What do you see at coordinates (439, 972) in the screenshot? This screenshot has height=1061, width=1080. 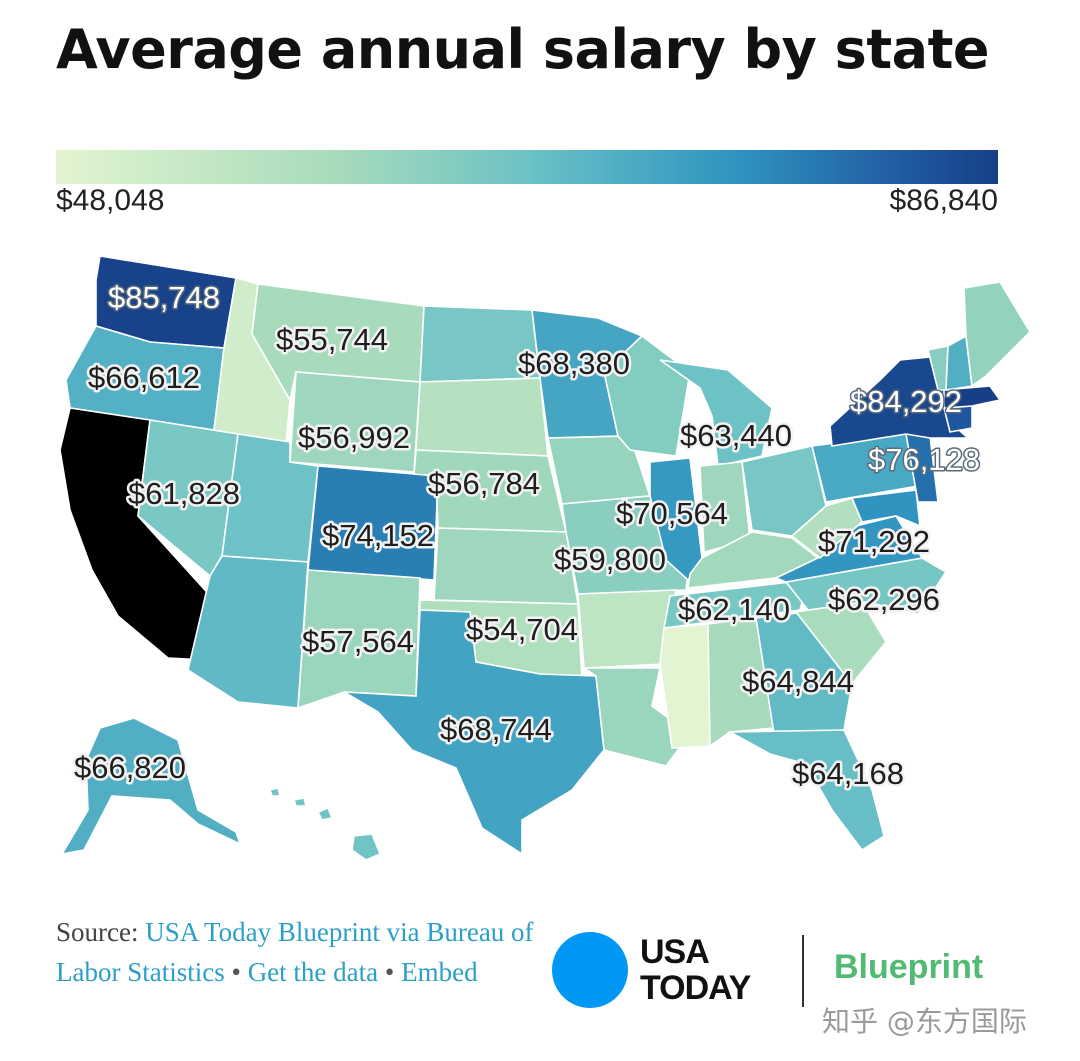 I see `embed-link: Embed` at bounding box center [439, 972].